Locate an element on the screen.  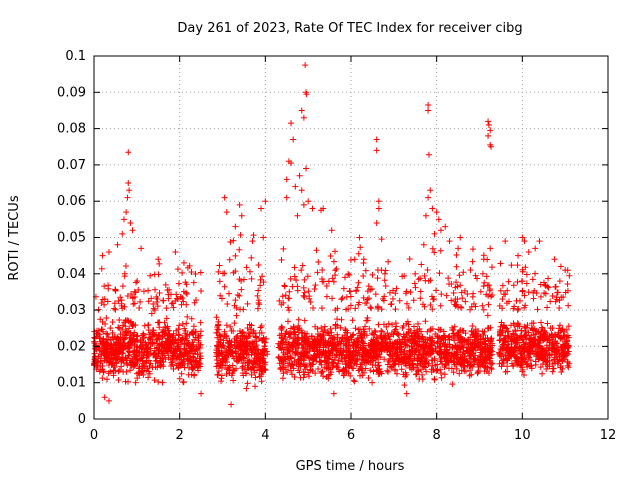
y-tick-label: 0.07 is located at coordinates (71, 165).